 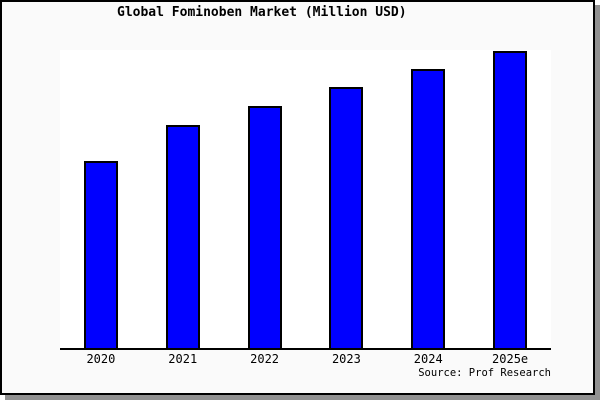 I want to click on x-tick-label-2024: 2024, so click(x=428, y=359).